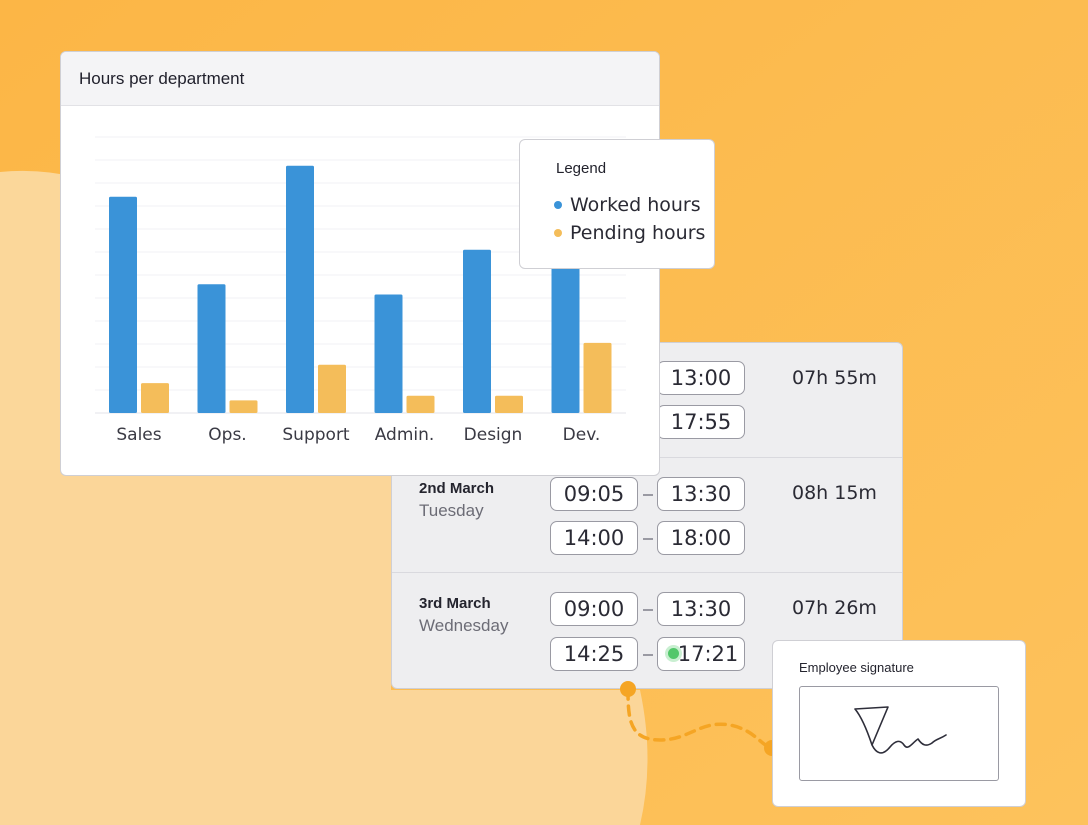 This screenshot has width=1088, height=825. What do you see at coordinates (673, 653) in the screenshot?
I see `green-dot-icon` at bounding box center [673, 653].